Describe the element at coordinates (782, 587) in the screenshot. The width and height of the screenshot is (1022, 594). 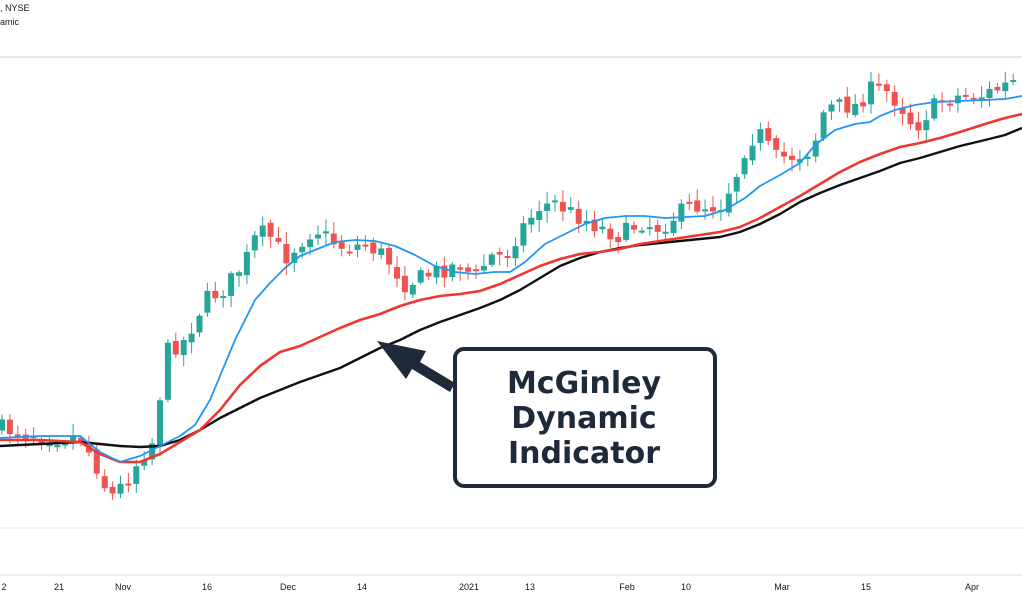
I see `x-tick-label: Mar` at that location.